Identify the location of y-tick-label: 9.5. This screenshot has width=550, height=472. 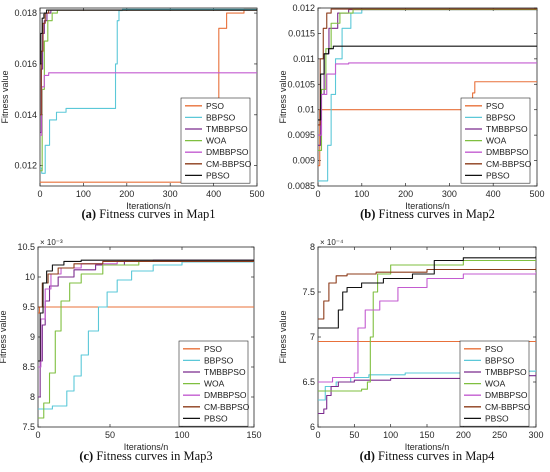
(28, 307).